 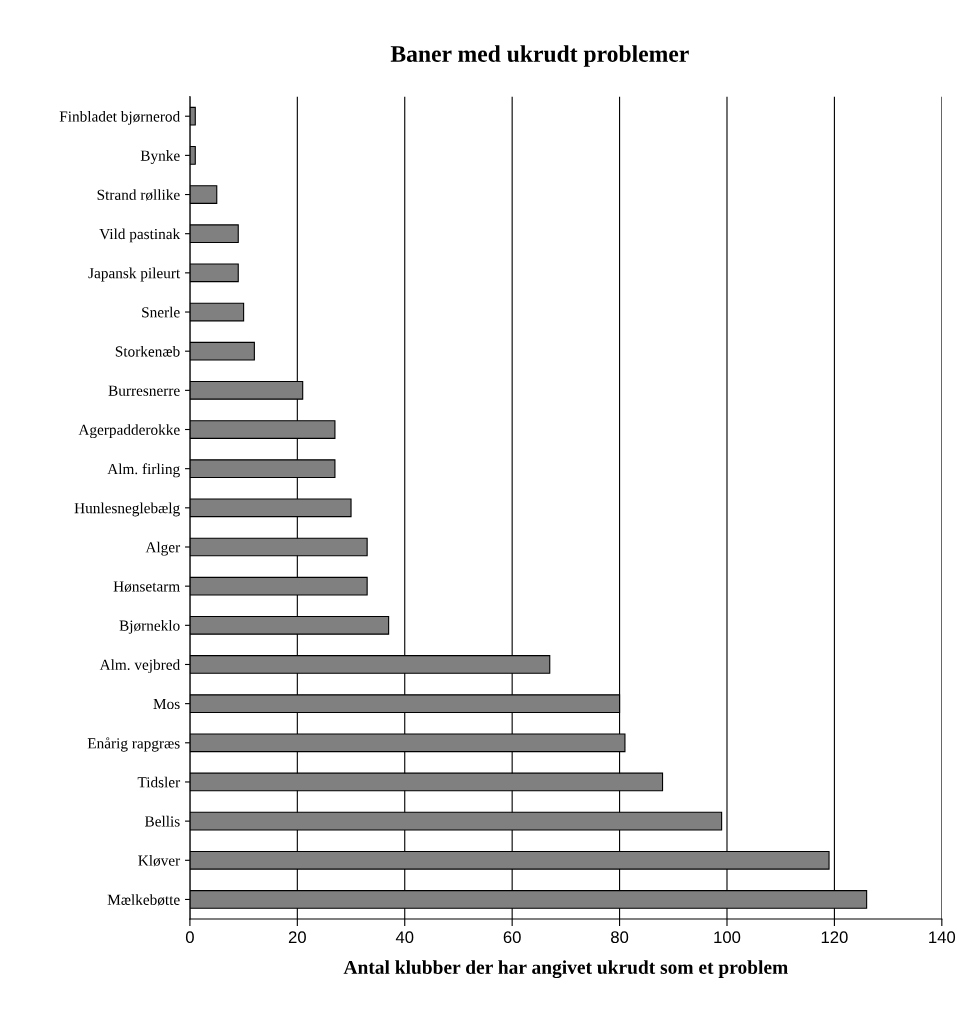 I want to click on chart-title: Baner med ukrudt problemer, so click(x=539, y=56).